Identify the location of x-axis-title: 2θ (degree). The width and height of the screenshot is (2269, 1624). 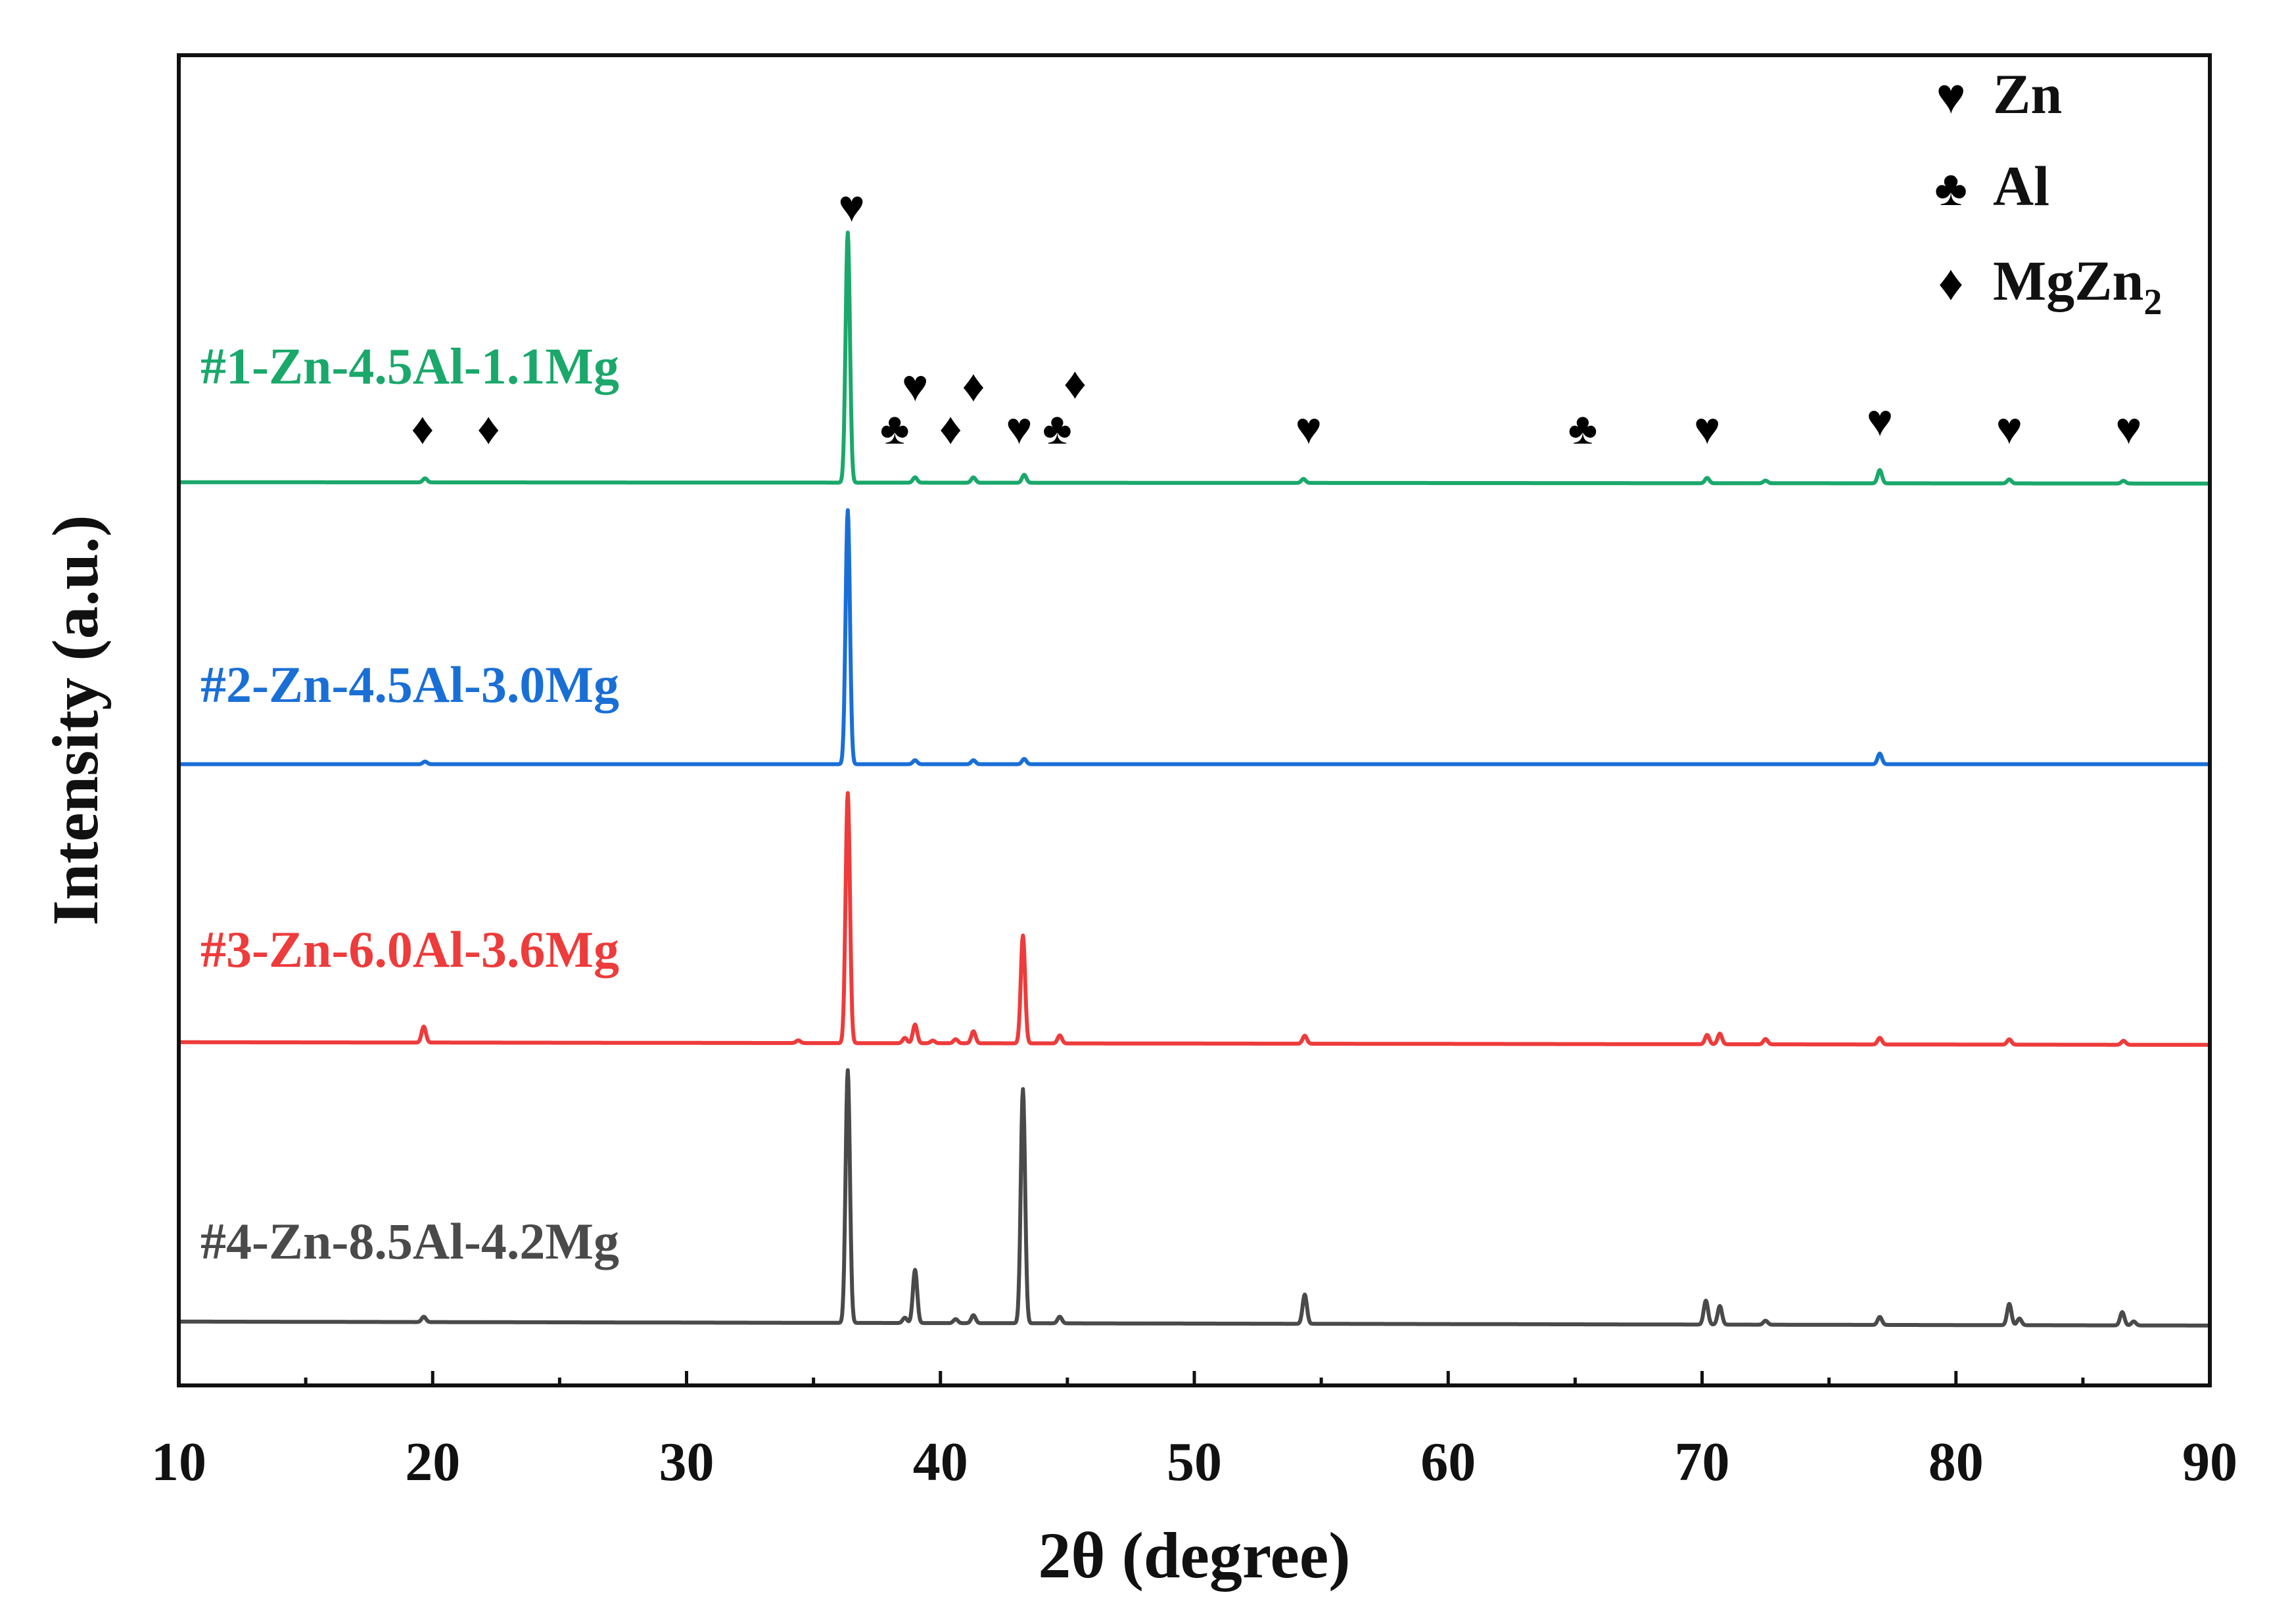
(1194, 1555).